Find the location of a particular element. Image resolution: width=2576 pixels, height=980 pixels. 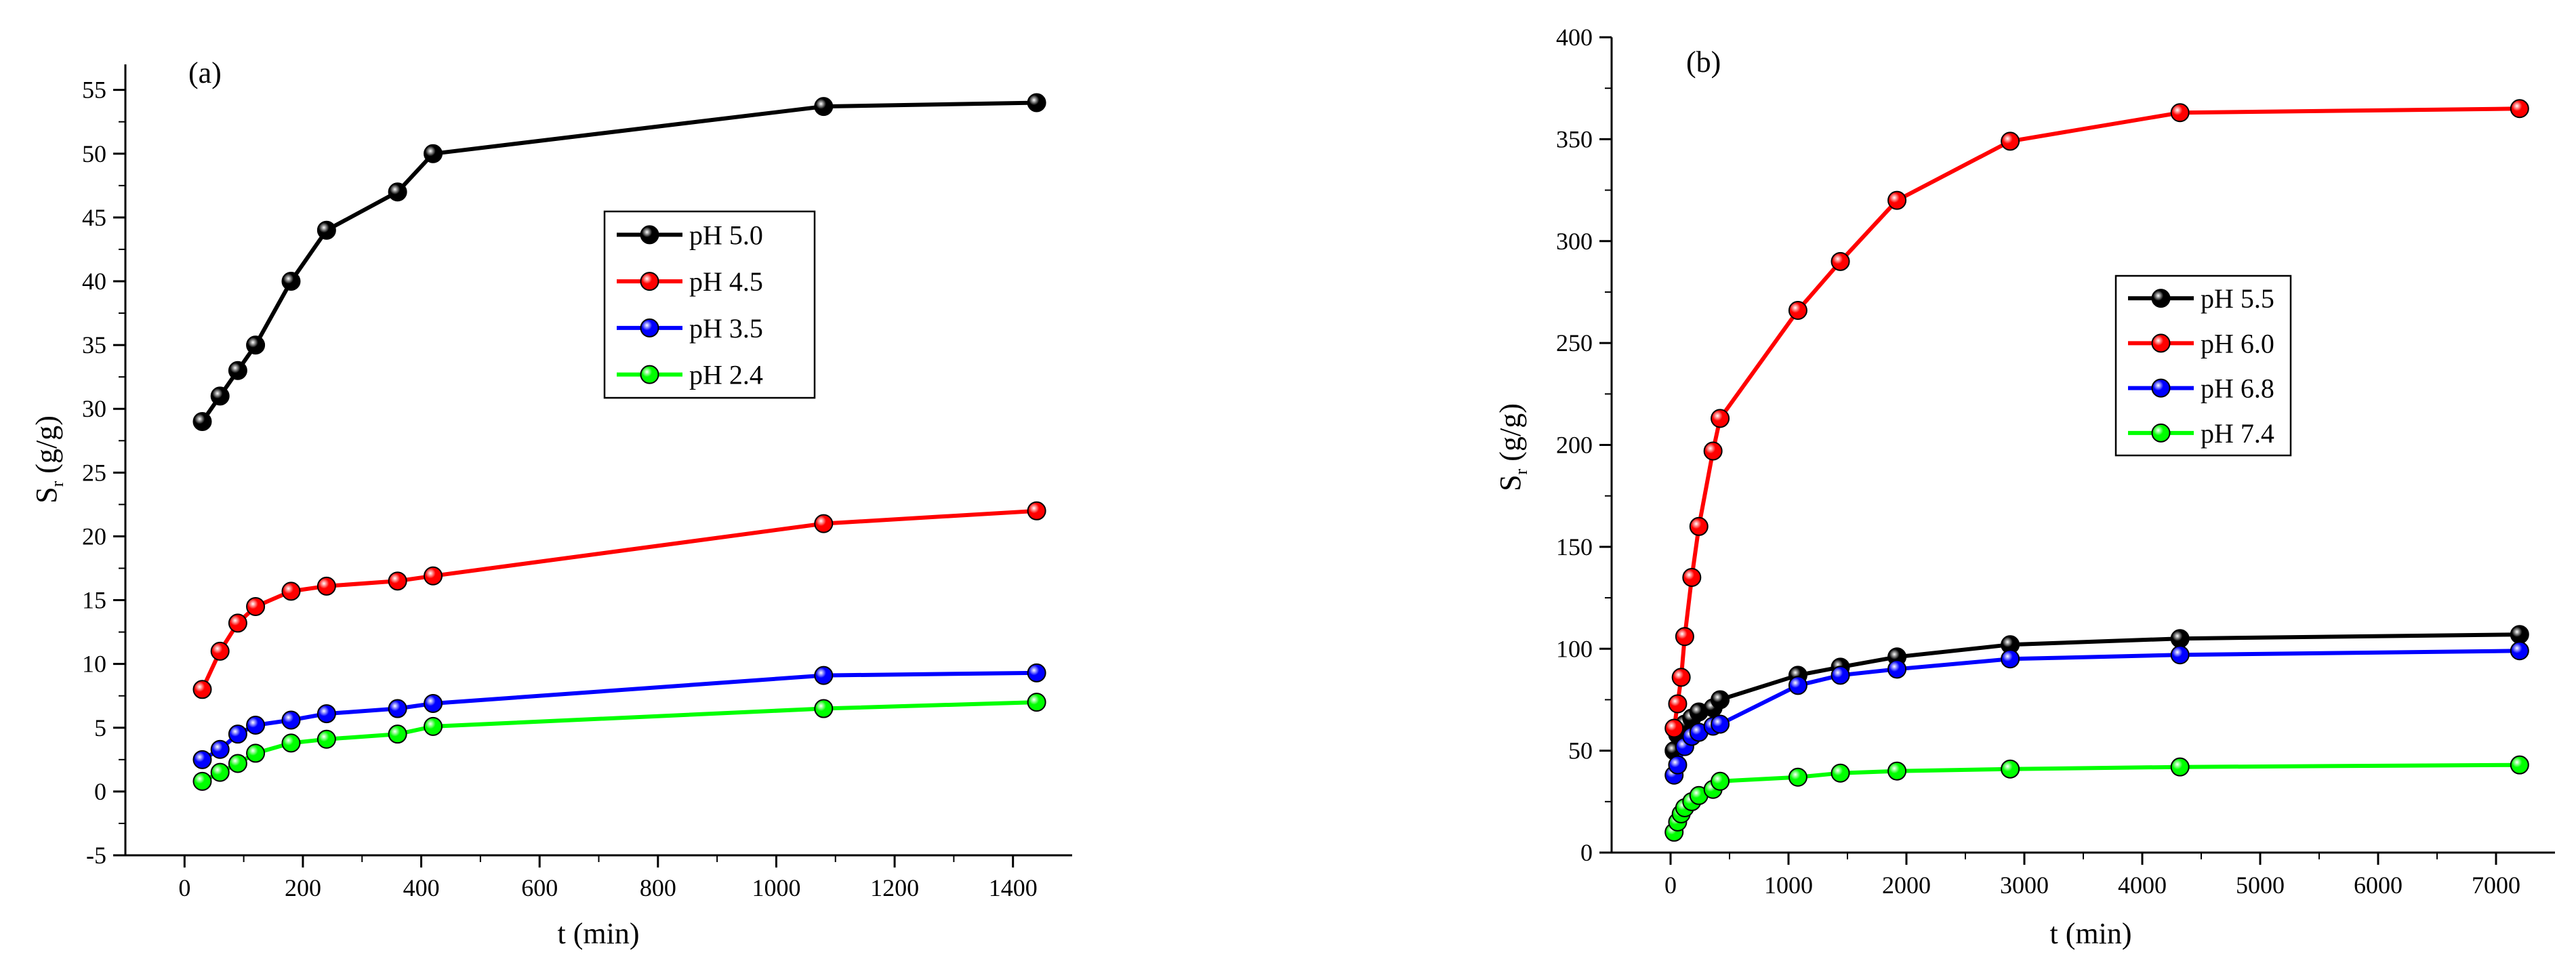

legend-label: pH 6.8 is located at coordinates (2238, 388).